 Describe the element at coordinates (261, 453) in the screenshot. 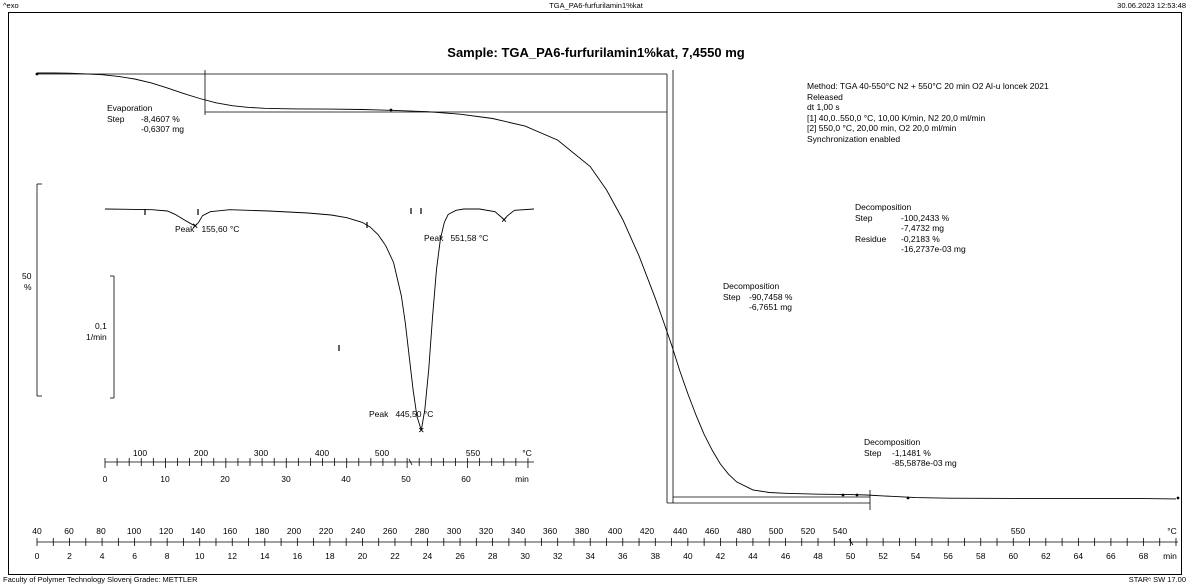

I see `inset-temp-tick-label: 300` at that location.